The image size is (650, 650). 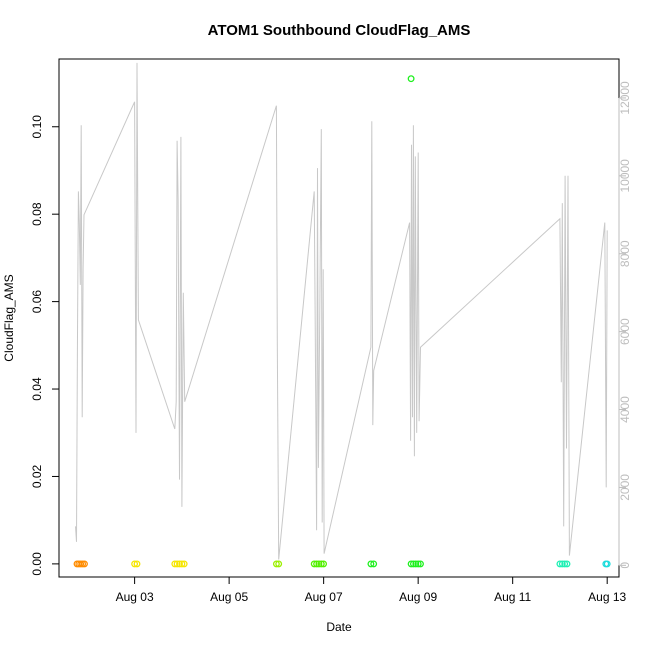 What do you see at coordinates (9, 317) in the screenshot?
I see `y-axis-label: CloudFlag_AMS` at bounding box center [9, 317].